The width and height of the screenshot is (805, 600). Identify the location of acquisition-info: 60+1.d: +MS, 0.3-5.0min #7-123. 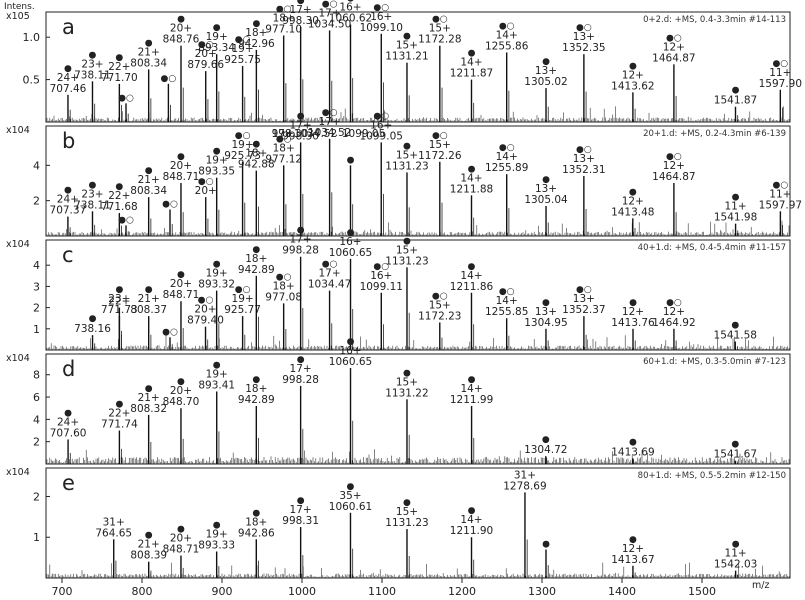
(714, 362).